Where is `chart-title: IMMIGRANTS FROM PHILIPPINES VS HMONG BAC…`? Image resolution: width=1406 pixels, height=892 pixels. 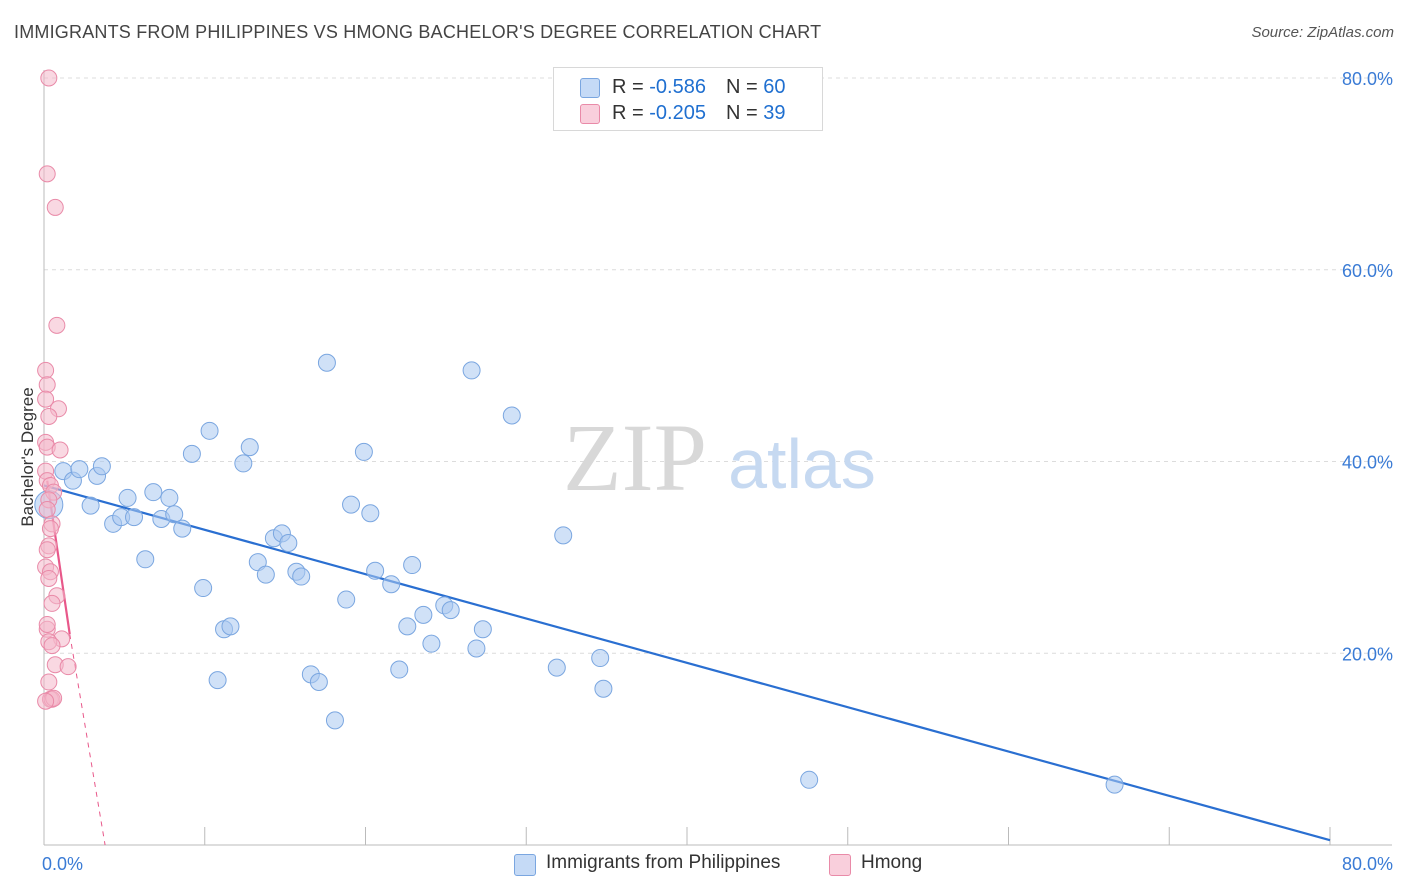 chart-title: IMMIGRANTS FROM PHILIPPINES VS HMONG BAC… is located at coordinates (418, 32).